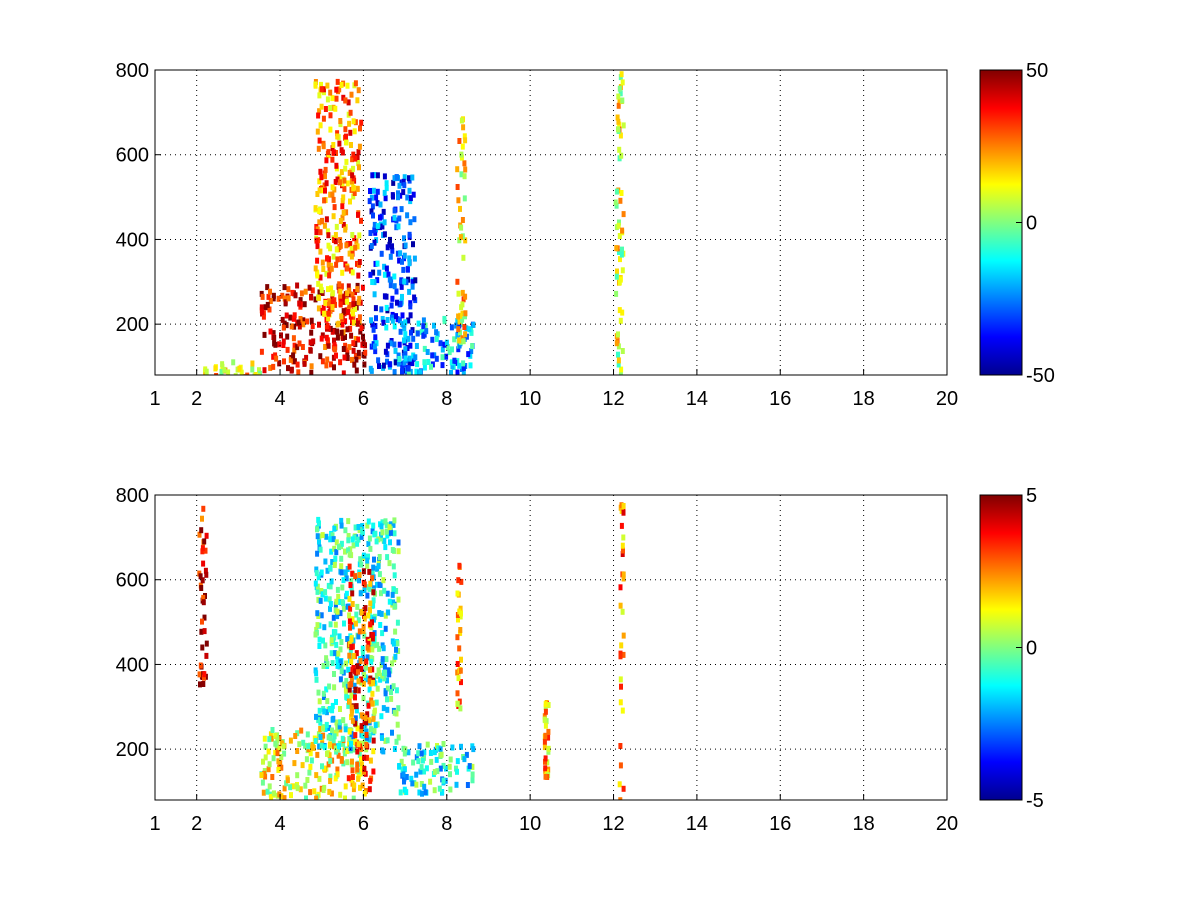 Image resolution: width=1200 pixels, height=900 pixels. I want to click on colorbar-tick-label: 50, so click(1037, 71).